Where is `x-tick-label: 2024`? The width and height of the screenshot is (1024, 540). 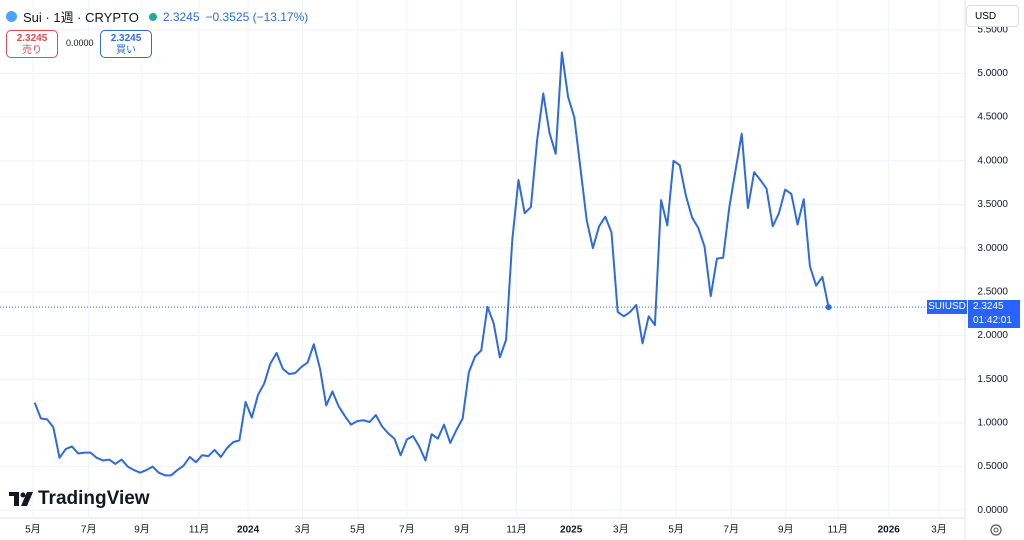
x-tick-label: 2024 is located at coordinates (248, 530).